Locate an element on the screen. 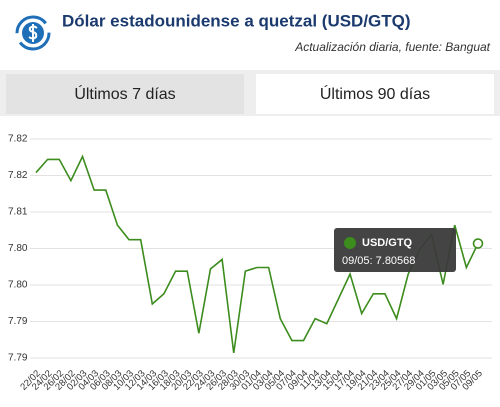 This screenshot has height=407, width=500. tab-label: Últimos 90 días is located at coordinates (375, 93).